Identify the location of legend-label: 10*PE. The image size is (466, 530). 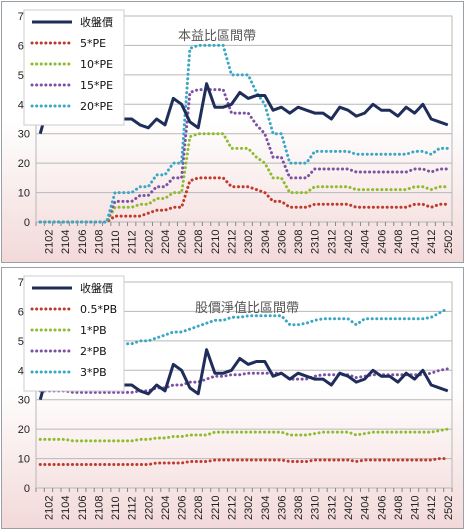
(96, 64).